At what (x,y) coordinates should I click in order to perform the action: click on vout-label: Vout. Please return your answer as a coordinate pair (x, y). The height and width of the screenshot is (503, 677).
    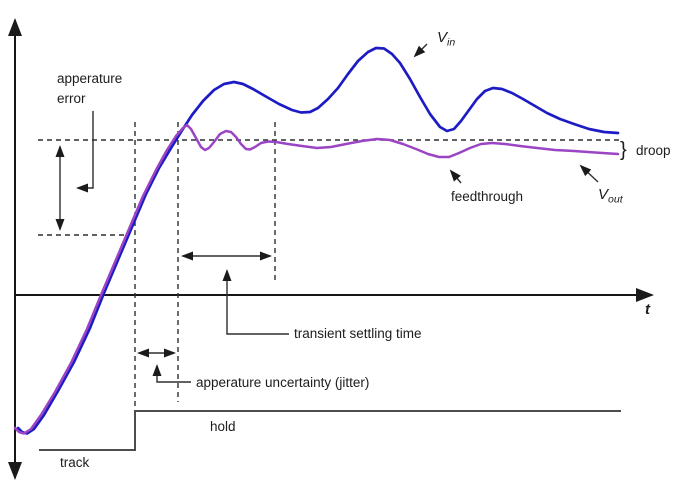
    Looking at the image, I should click on (611, 196).